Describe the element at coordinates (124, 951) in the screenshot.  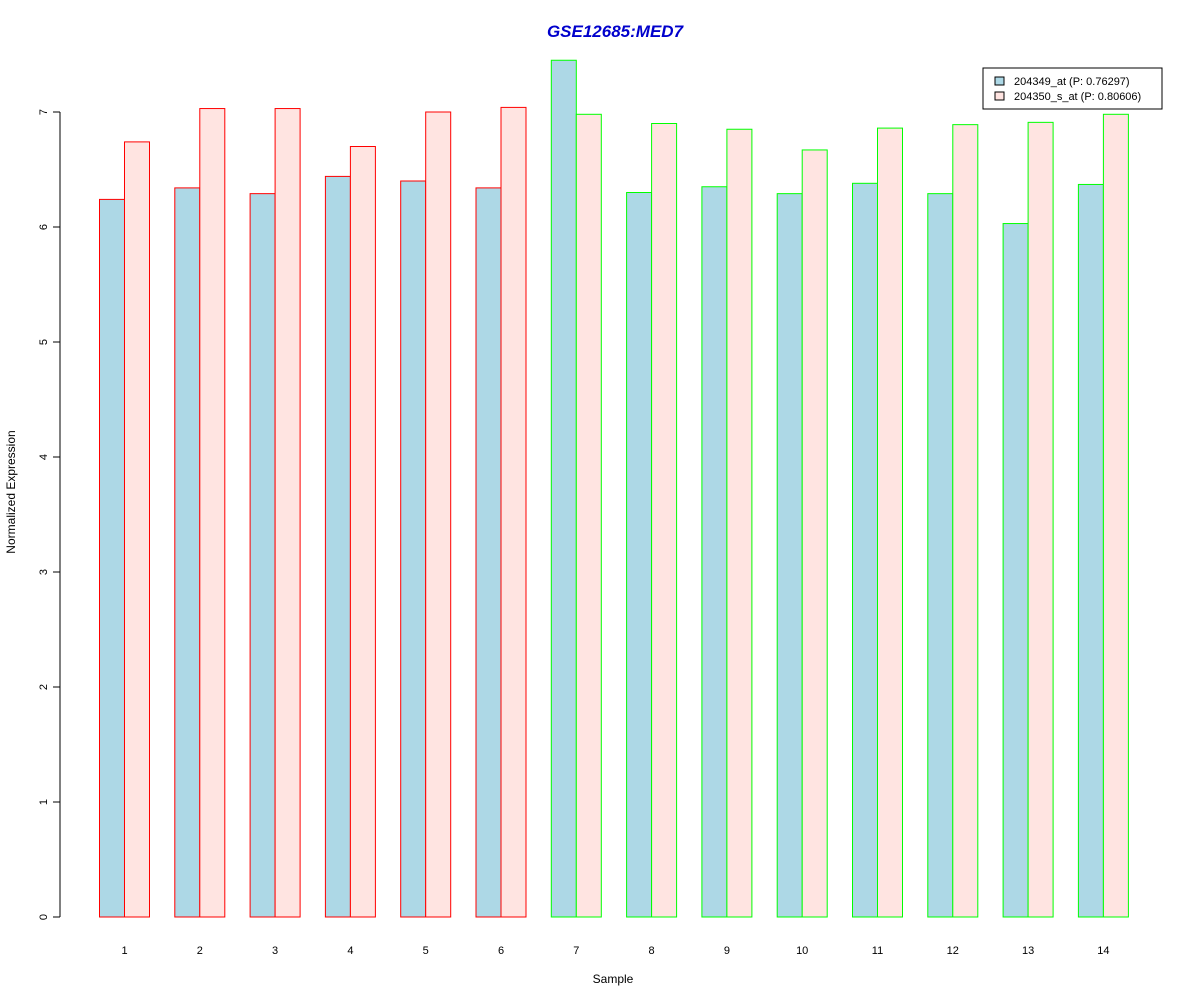
I see `x-tick-label: 1` at that location.